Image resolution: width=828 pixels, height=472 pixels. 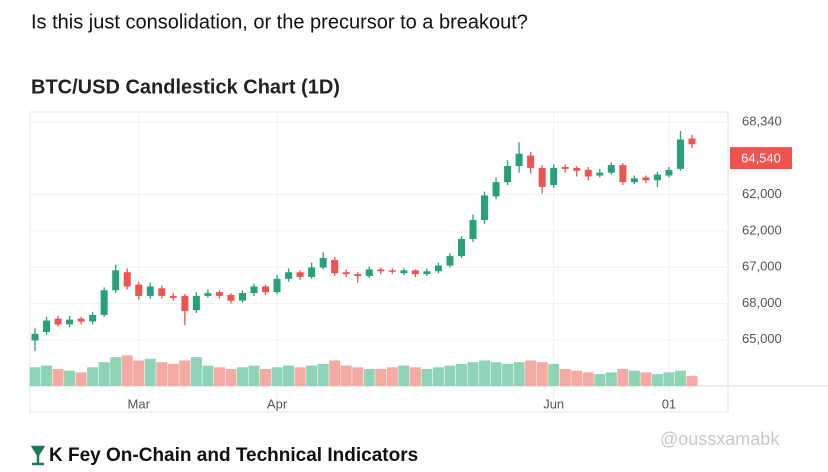 I want to click on x-tick-label: Apr, so click(x=277, y=403).